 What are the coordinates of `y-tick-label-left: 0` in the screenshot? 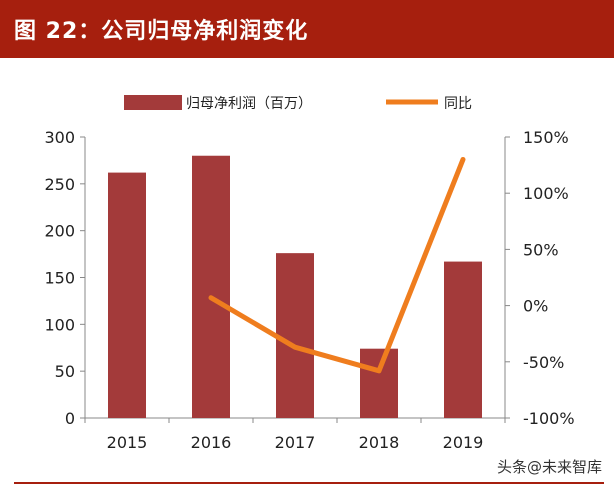 It's located at (70, 418).